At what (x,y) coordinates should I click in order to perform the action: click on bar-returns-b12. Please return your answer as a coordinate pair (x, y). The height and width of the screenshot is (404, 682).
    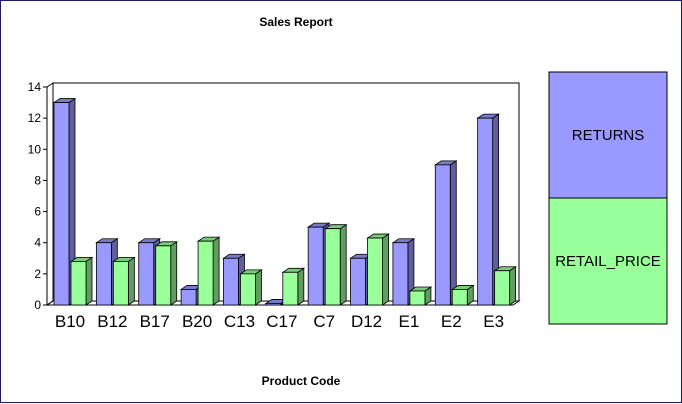
    Looking at the image, I should click on (107, 271).